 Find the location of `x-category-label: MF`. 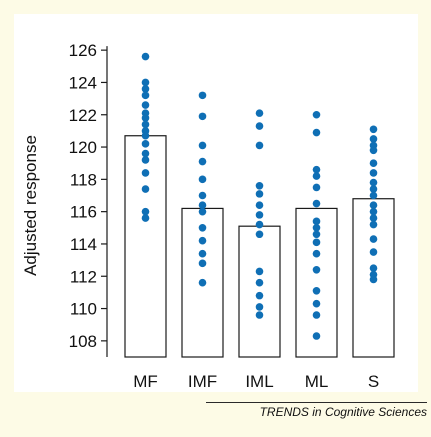

x-category-label: MF is located at coordinates (145, 381).